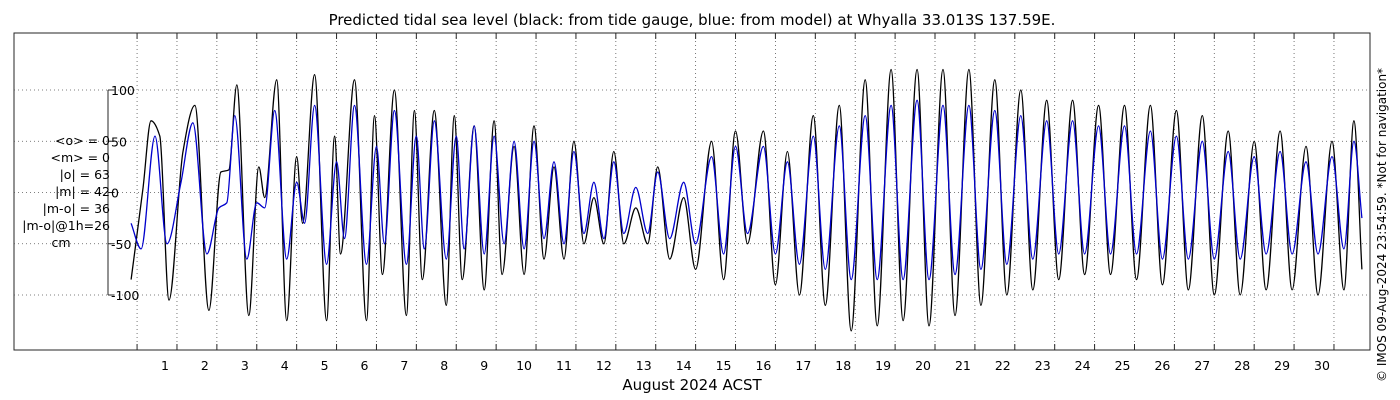  What do you see at coordinates (524, 365) in the screenshot?
I see `x-tick-label: 10` at bounding box center [524, 365].